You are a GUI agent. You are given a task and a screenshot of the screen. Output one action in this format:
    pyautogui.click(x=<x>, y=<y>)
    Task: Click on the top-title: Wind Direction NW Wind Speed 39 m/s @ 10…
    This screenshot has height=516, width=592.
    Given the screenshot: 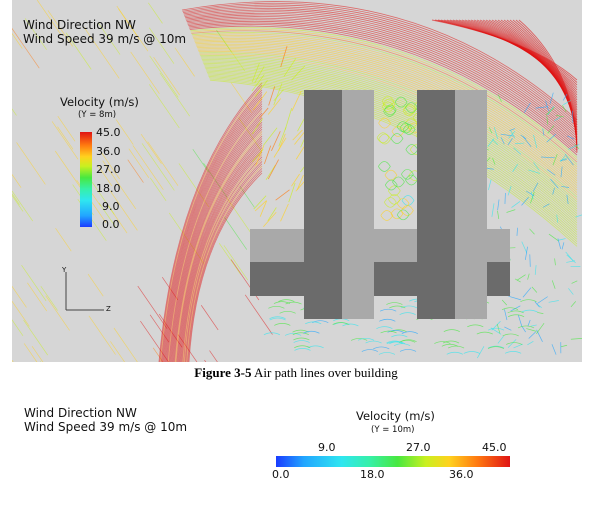 What is the action you would take?
    pyautogui.click(x=104, y=32)
    